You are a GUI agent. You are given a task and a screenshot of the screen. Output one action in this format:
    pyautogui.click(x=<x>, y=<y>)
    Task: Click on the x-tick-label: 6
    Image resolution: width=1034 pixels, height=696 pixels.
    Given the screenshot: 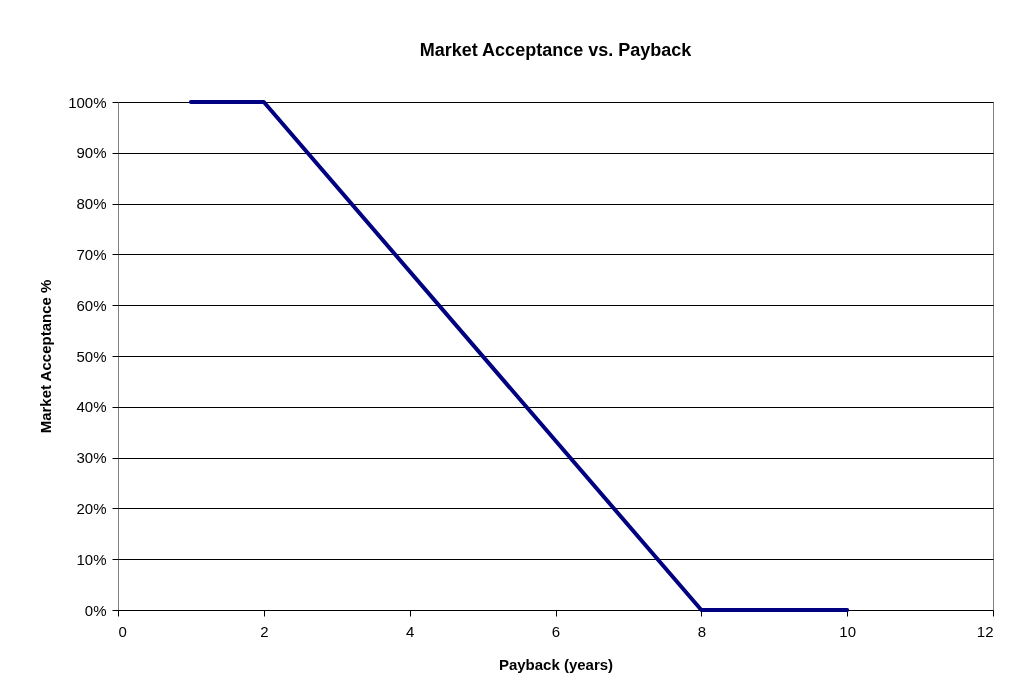 What is the action you would take?
    pyautogui.click(x=556, y=631)
    